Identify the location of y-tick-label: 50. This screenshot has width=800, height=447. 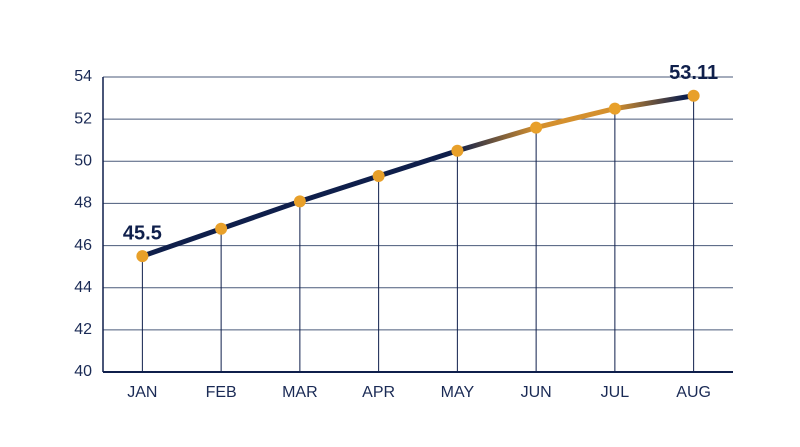
(83, 161).